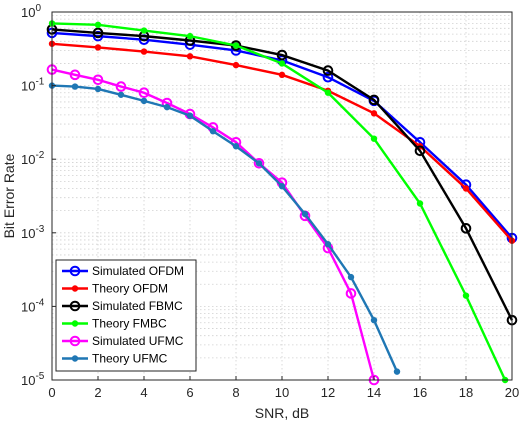  I want to click on y-tick-label: 10⁻³, so click(33, 232).